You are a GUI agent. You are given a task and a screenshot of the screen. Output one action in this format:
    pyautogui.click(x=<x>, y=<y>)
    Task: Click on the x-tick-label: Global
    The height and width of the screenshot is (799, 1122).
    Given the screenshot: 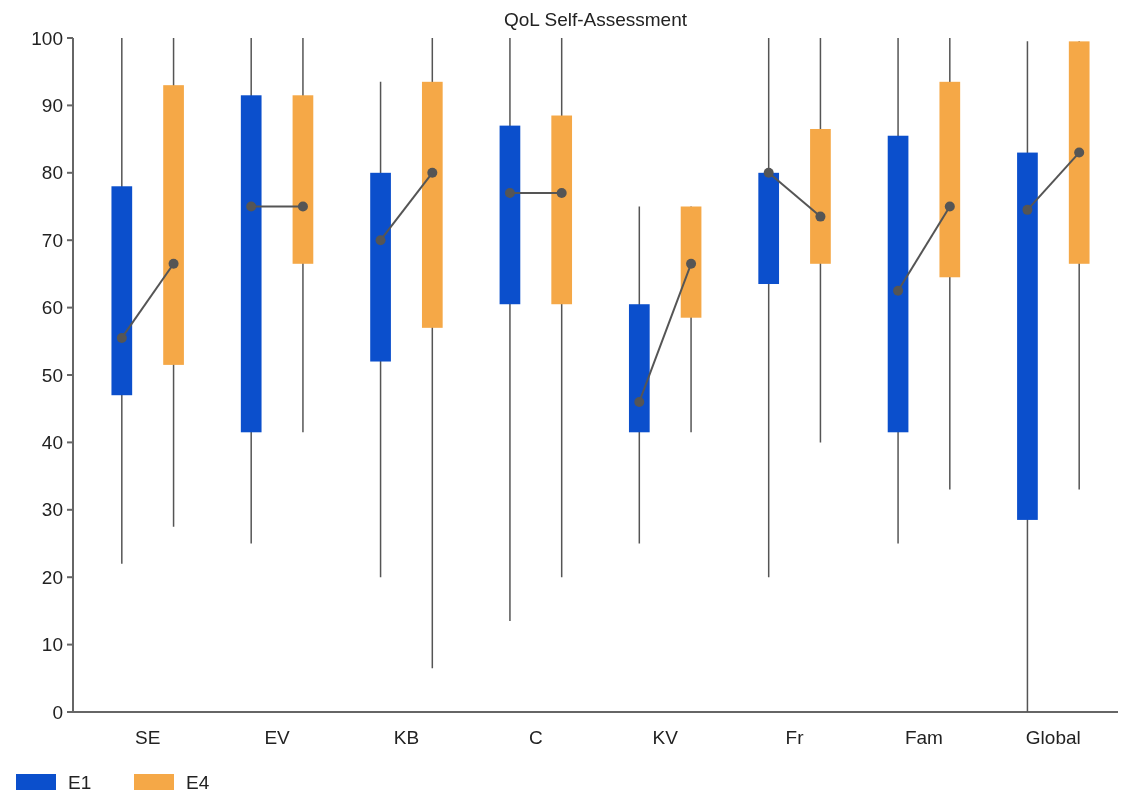 What is the action you would take?
    pyautogui.click(x=1053, y=737)
    